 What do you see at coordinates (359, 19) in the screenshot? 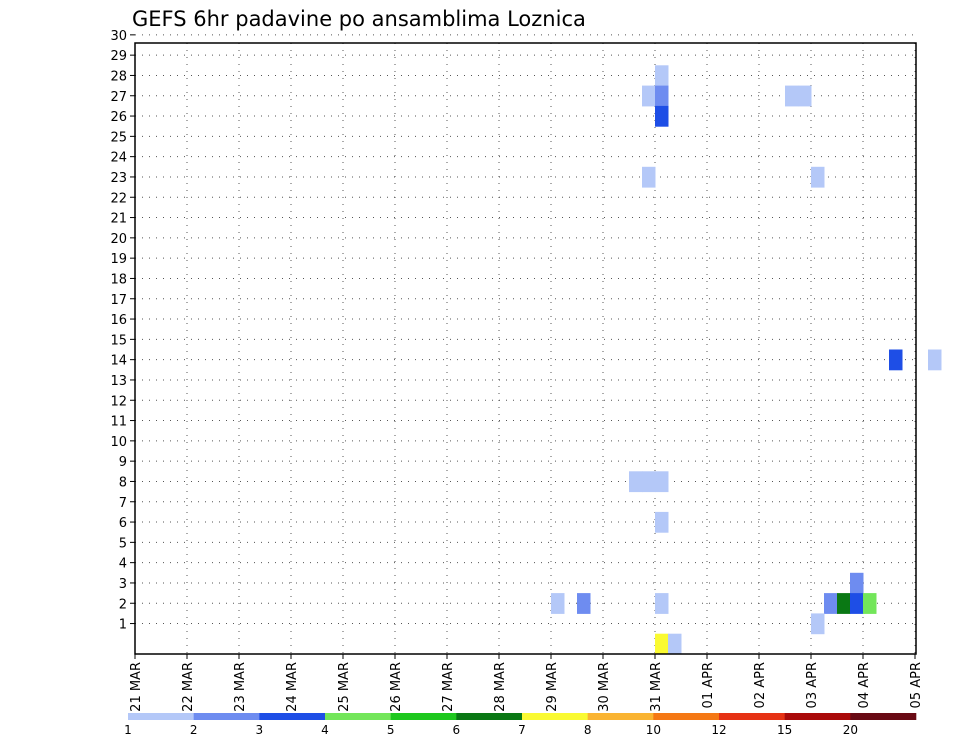
I see `chart-title: GEFS 6hr padavine po ansamblima Loznica` at bounding box center [359, 19].